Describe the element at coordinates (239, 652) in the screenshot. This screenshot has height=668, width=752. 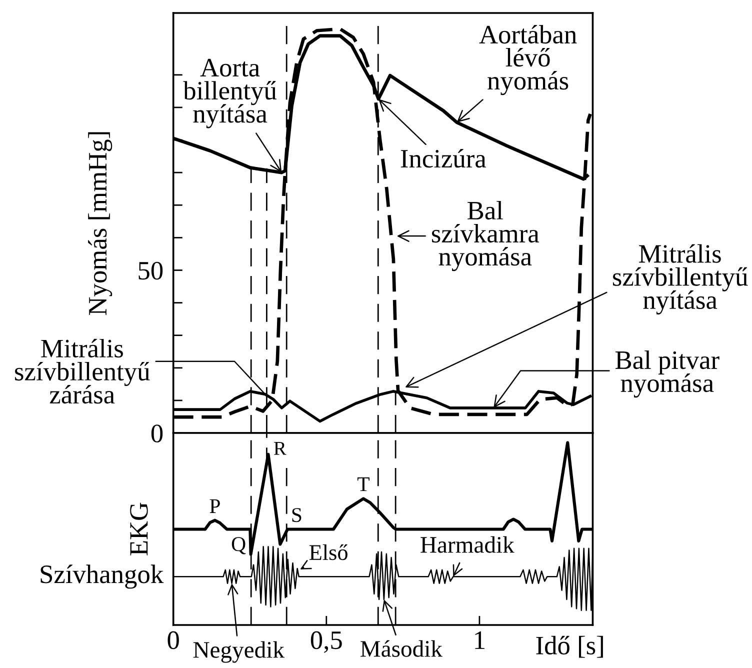
I see `annotation: Negyedik` at that location.